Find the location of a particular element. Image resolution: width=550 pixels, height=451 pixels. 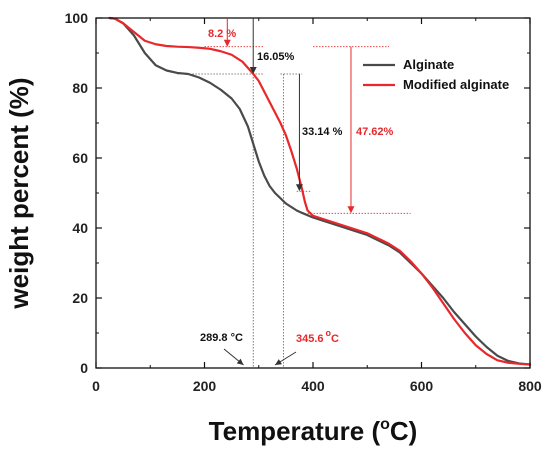

arrow-16-05-head is located at coordinates (253, 70).